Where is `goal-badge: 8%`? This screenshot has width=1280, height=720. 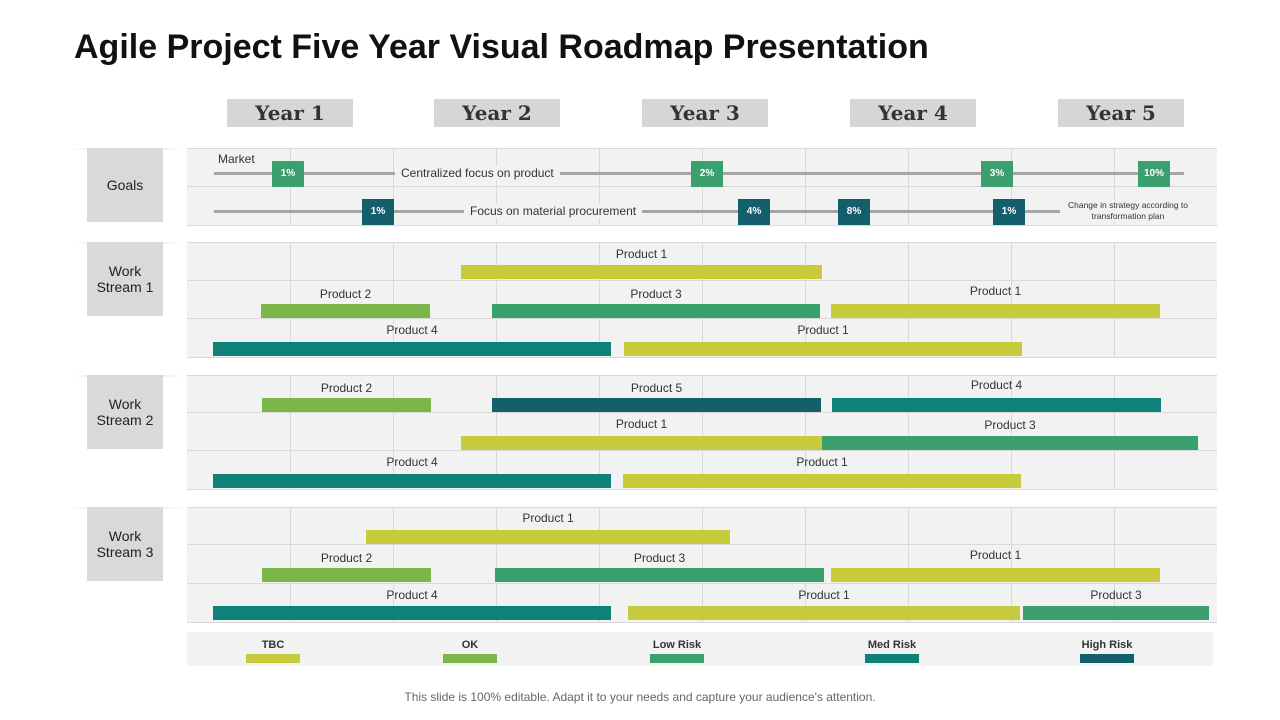
goal-badge: 8% is located at coordinates (854, 212).